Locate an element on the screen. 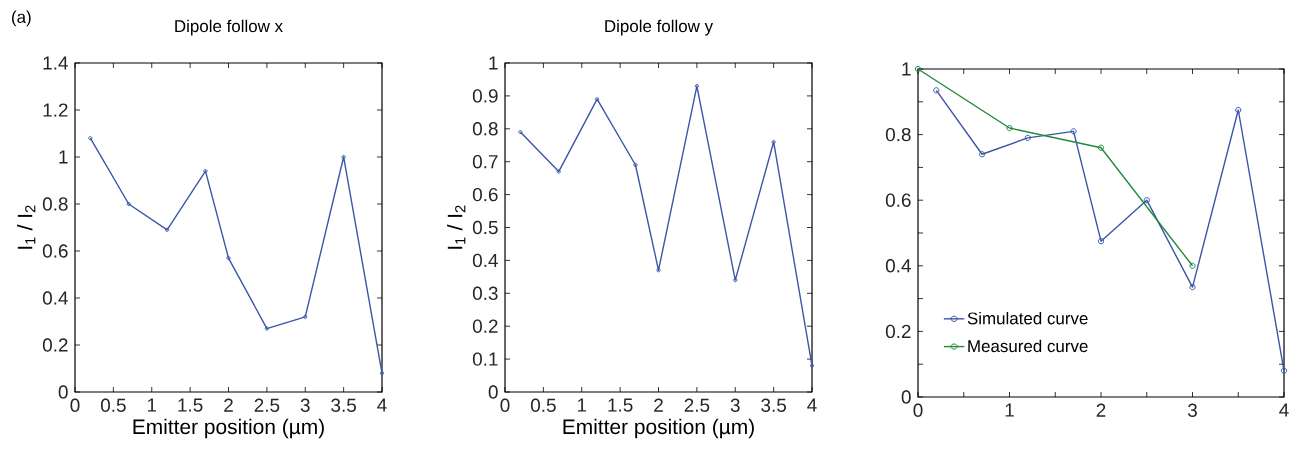 The image size is (1303, 456). y-tick-label: 0.7 is located at coordinates (485, 161).